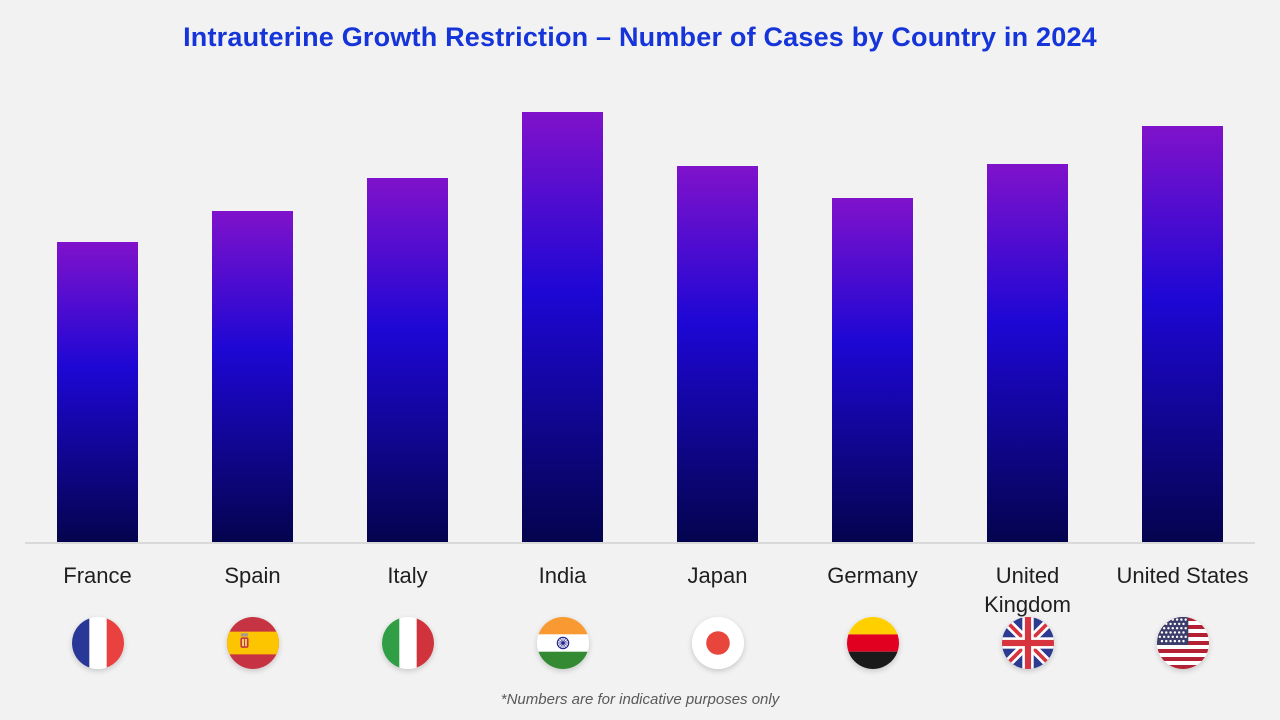 The height and width of the screenshot is (720, 1280). I want to click on bar-column-india, so click(562, 327).